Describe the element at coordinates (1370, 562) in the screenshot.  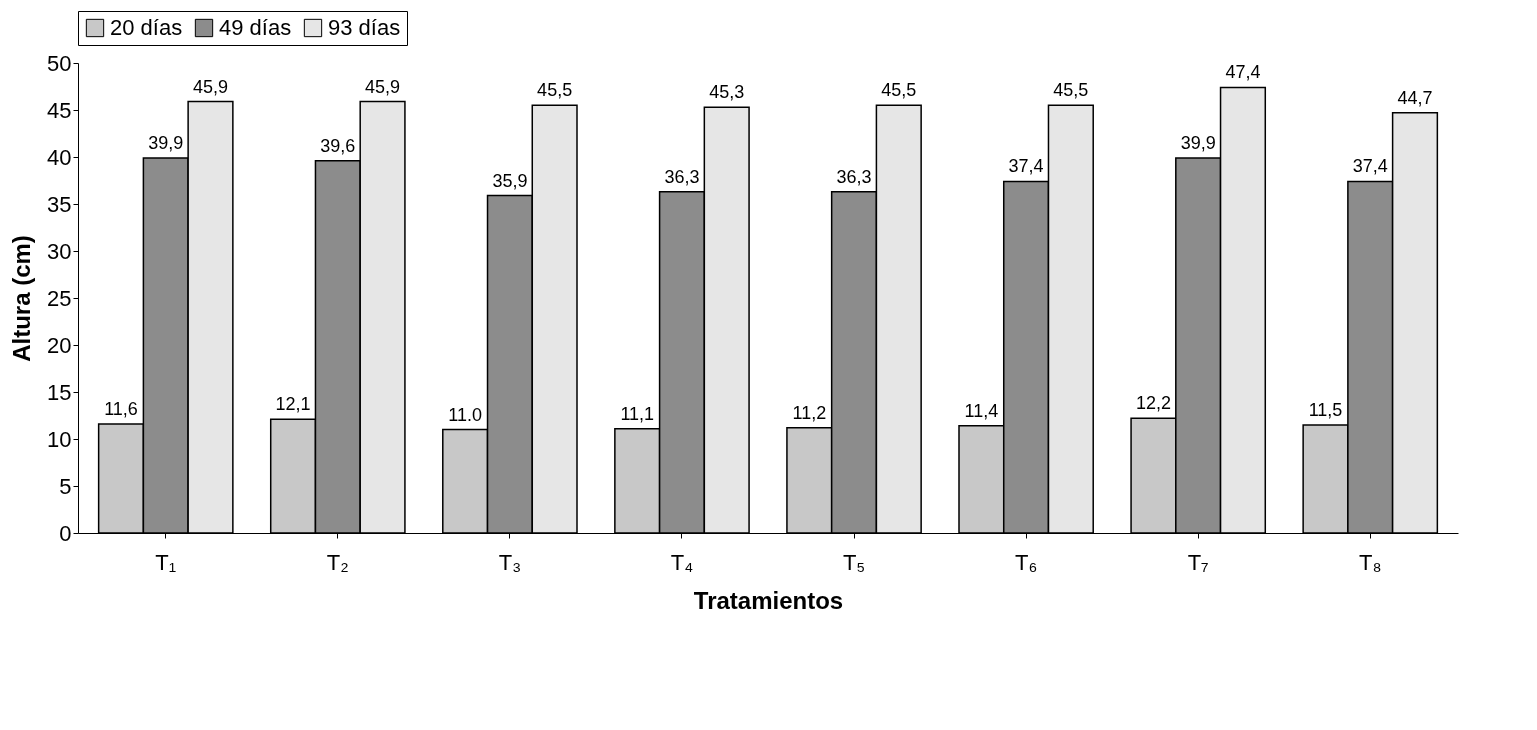
I see `x-tick-label: T₈` at that location.